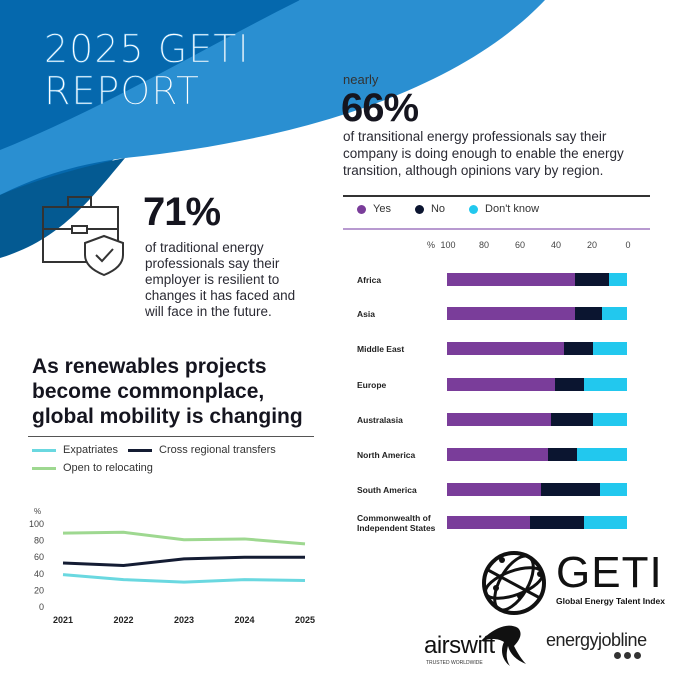 The height and width of the screenshot is (684, 684). Describe the element at coordinates (387, 490) in the screenshot. I see `category-label: South America` at that location.